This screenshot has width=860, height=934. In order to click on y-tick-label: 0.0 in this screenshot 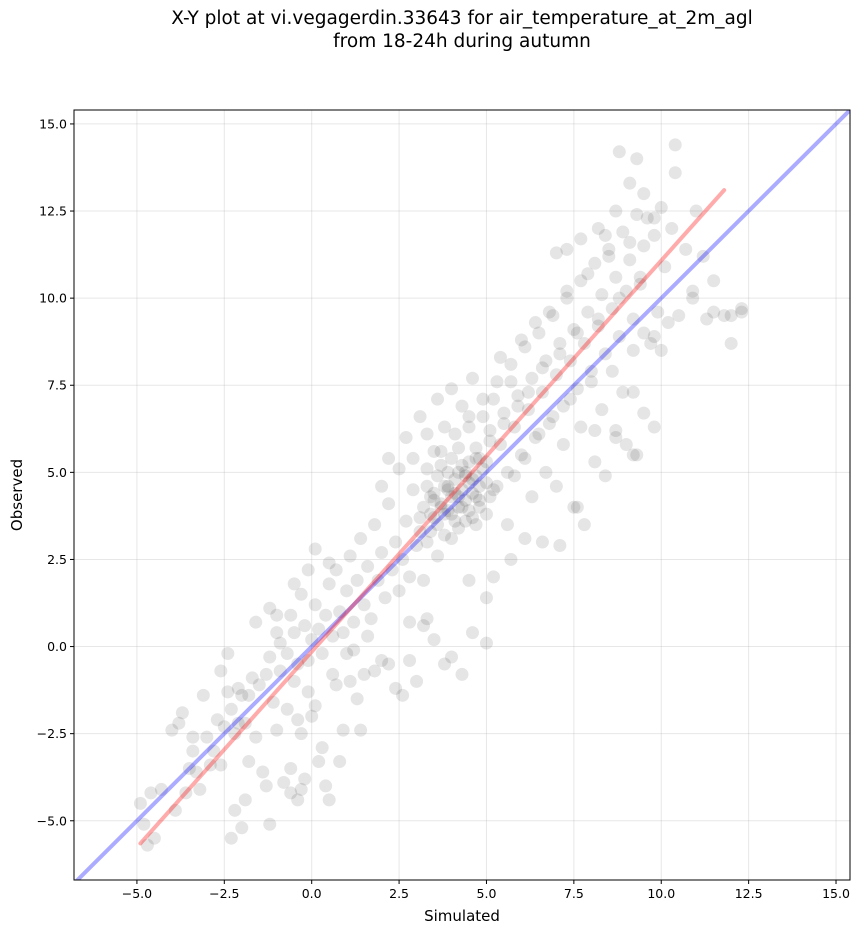, I will do `click(57, 646)`.